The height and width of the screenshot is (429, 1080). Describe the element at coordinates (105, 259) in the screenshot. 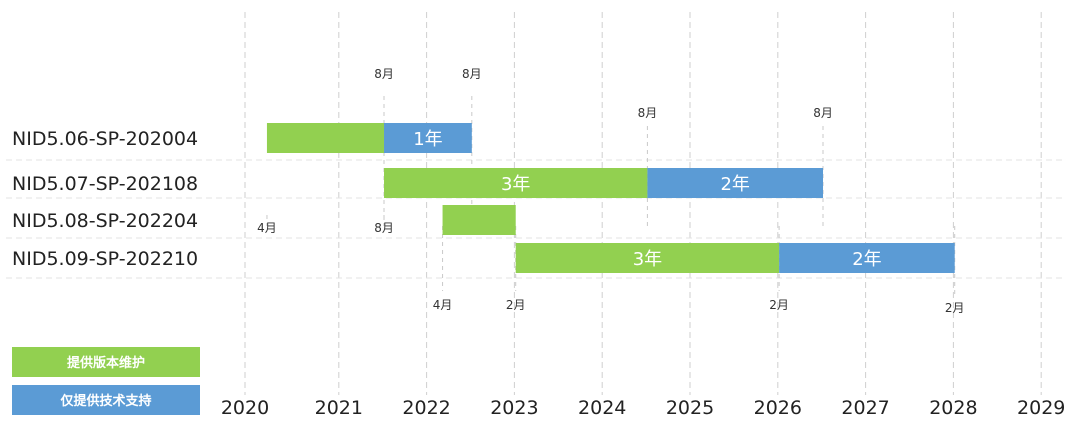

I see `row-label: NID5.09-SP-202210` at that location.